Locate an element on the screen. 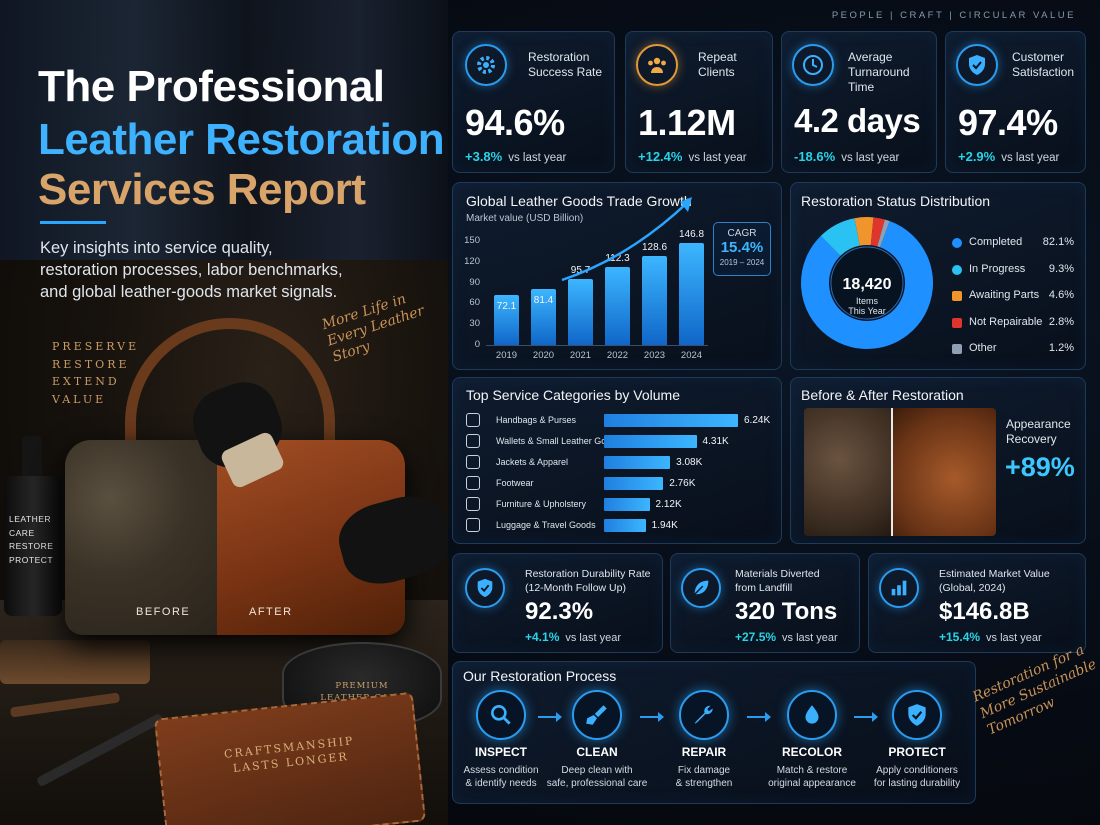 This screenshot has height=825, width=1100. legend-item: Completed 82.1% is located at coordinates (1013, 243).